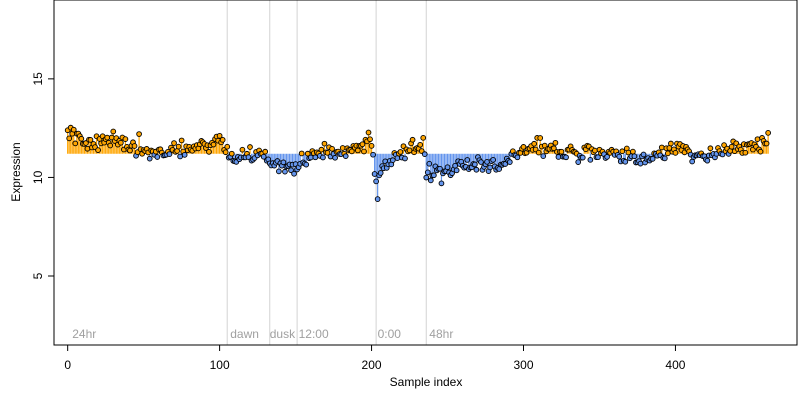  I want to click on phase-label: 0:00, so click(390, 334).